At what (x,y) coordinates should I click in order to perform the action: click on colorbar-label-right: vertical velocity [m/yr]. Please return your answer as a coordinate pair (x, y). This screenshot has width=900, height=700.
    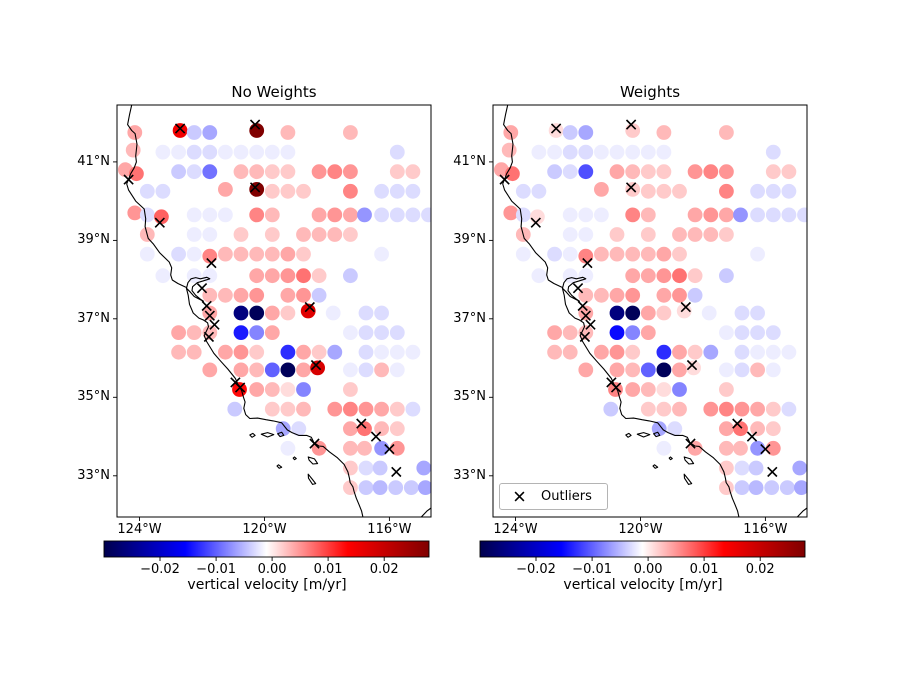
    Looking at the image, I should click on (643, 585).